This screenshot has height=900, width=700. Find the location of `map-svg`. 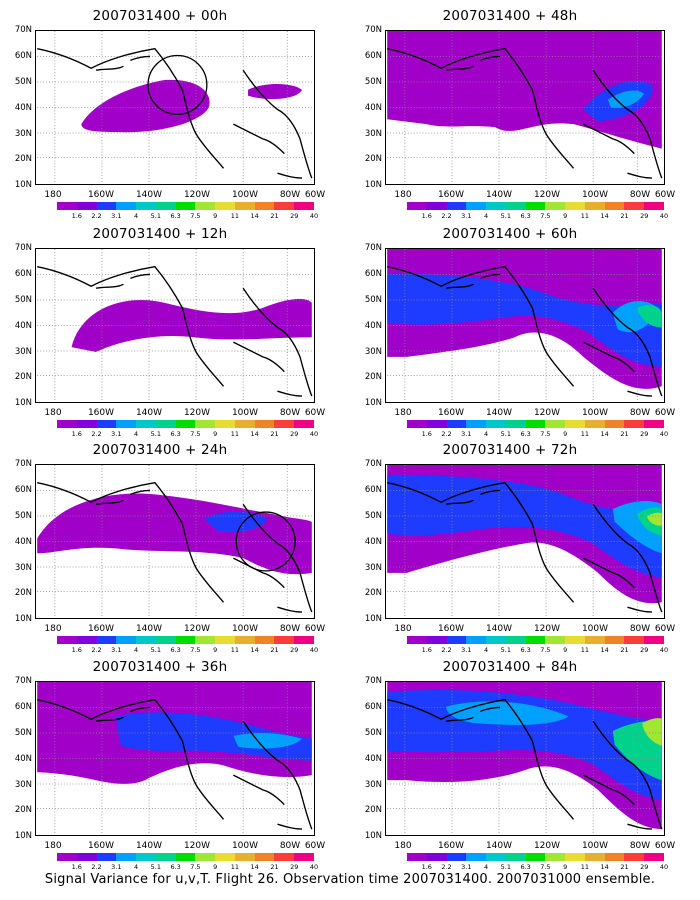

map-svg is located at coordinates (525, 541).